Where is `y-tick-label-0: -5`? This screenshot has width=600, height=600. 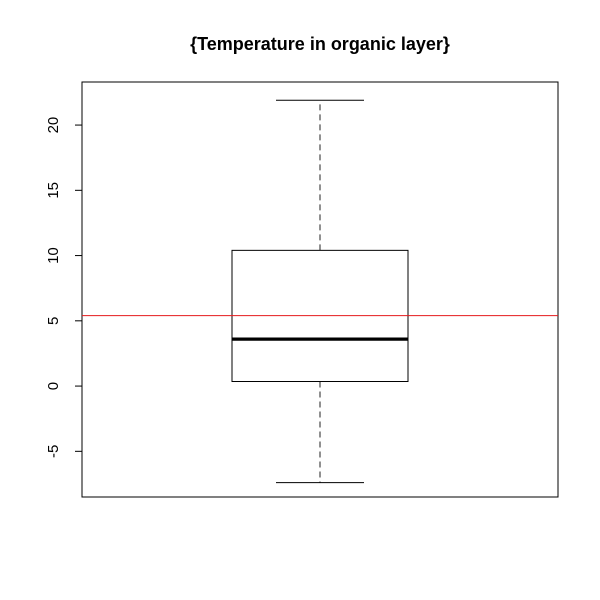 y-tick-label-0: -5 is located at coordinates (53, 451).